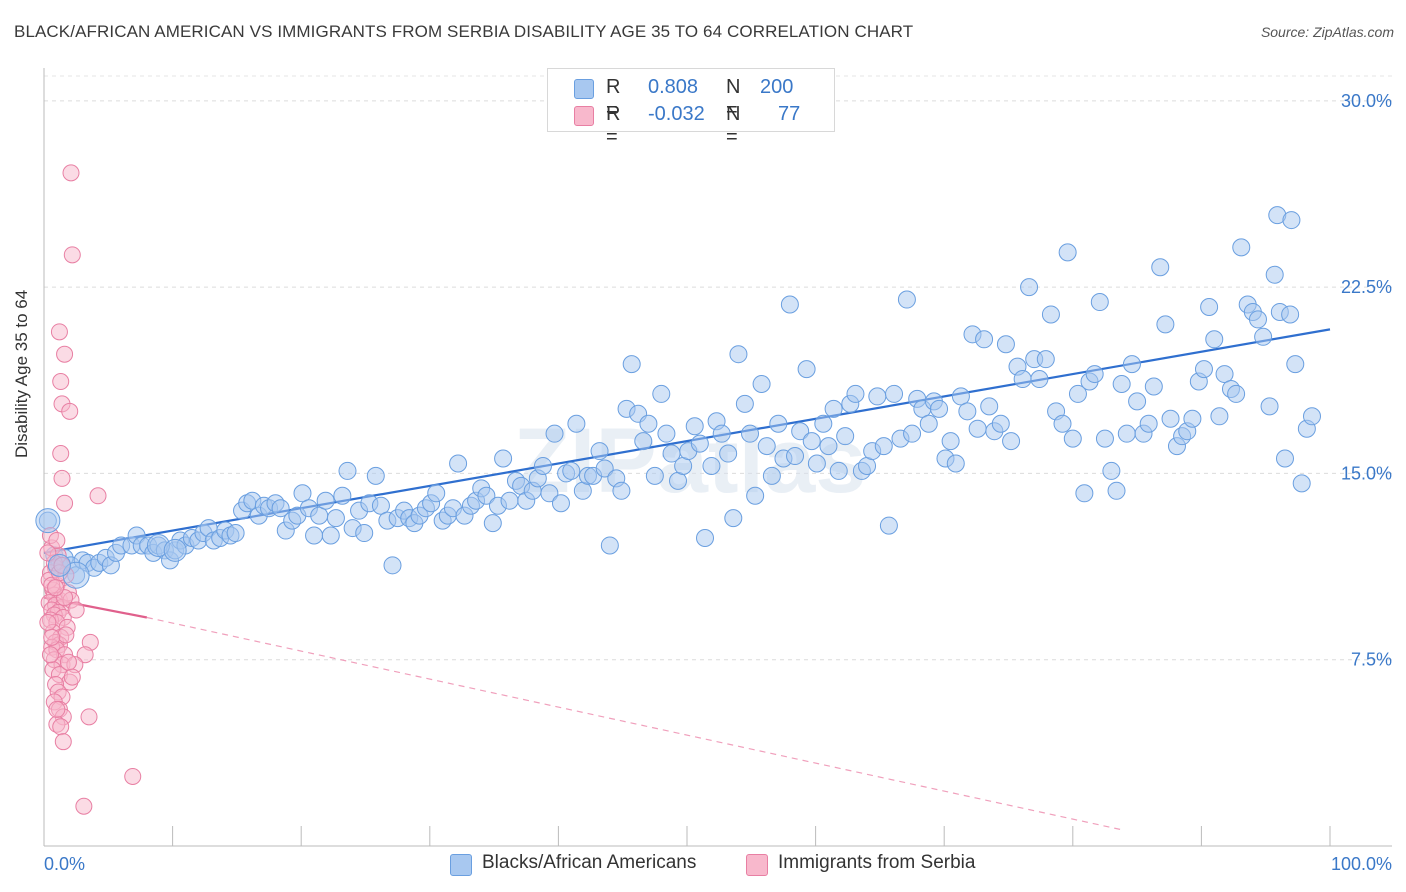 The height and width of the screenshot is (892, 1406). Describe the element at coordinates (584, 89) in the screenshot. I see `legend-swatch-blue` at that location.